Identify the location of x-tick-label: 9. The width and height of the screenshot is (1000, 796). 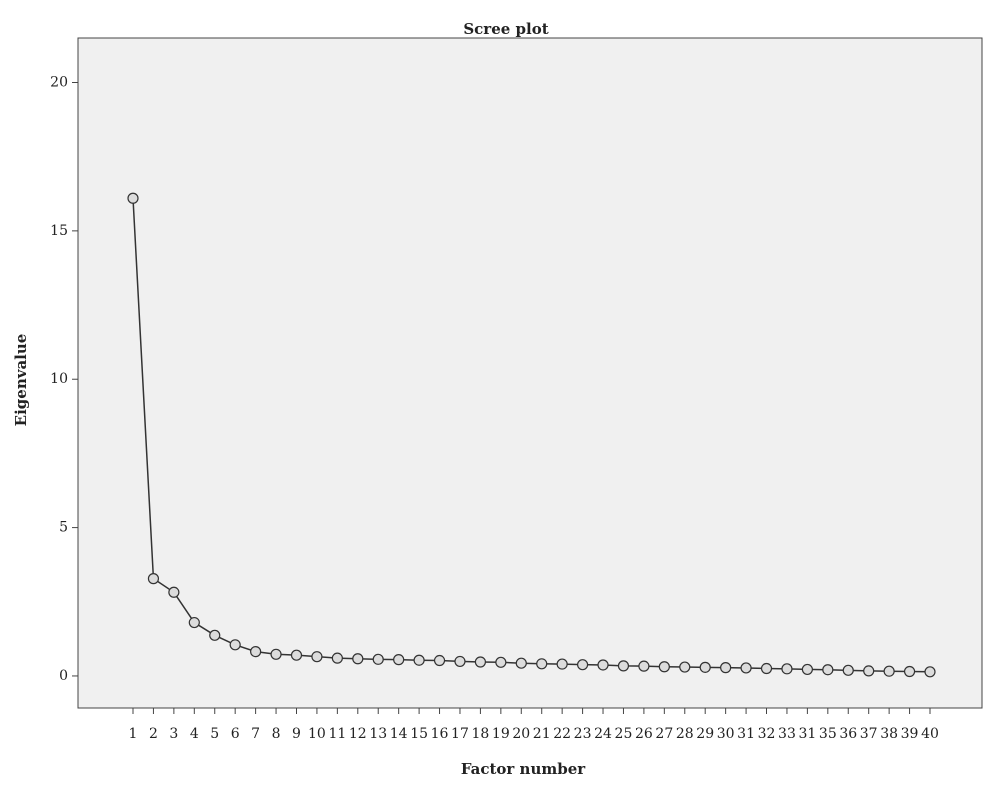
(296, 734).